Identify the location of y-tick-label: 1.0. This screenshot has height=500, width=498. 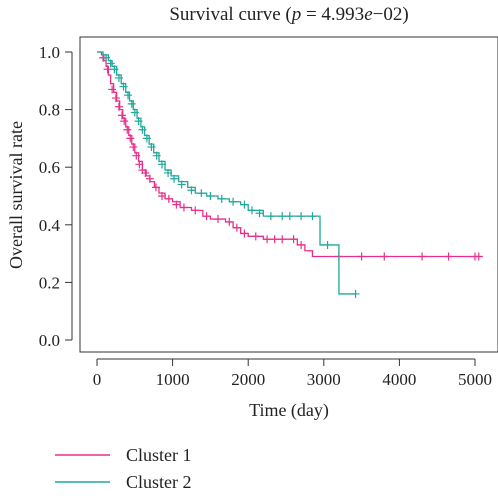
(49, 52).